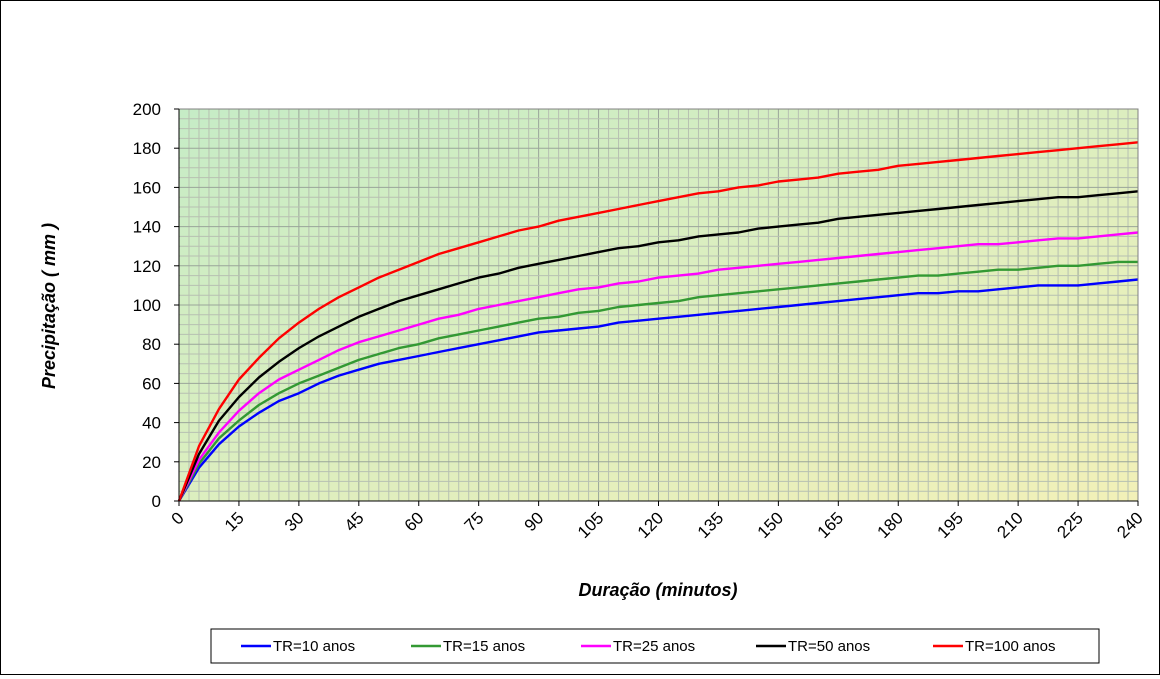  I want to click on x-tick-label: 60, so click(414, 521).